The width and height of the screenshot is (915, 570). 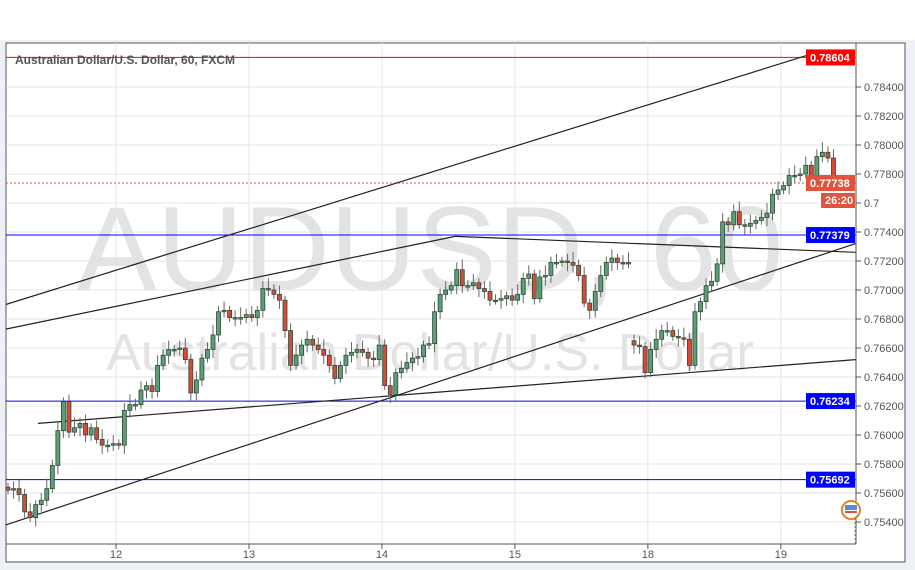 What do you see at coordinates (382, 555) in the screenshot?
I see `time-tick-label: 14` at bounding box center [382, 555].